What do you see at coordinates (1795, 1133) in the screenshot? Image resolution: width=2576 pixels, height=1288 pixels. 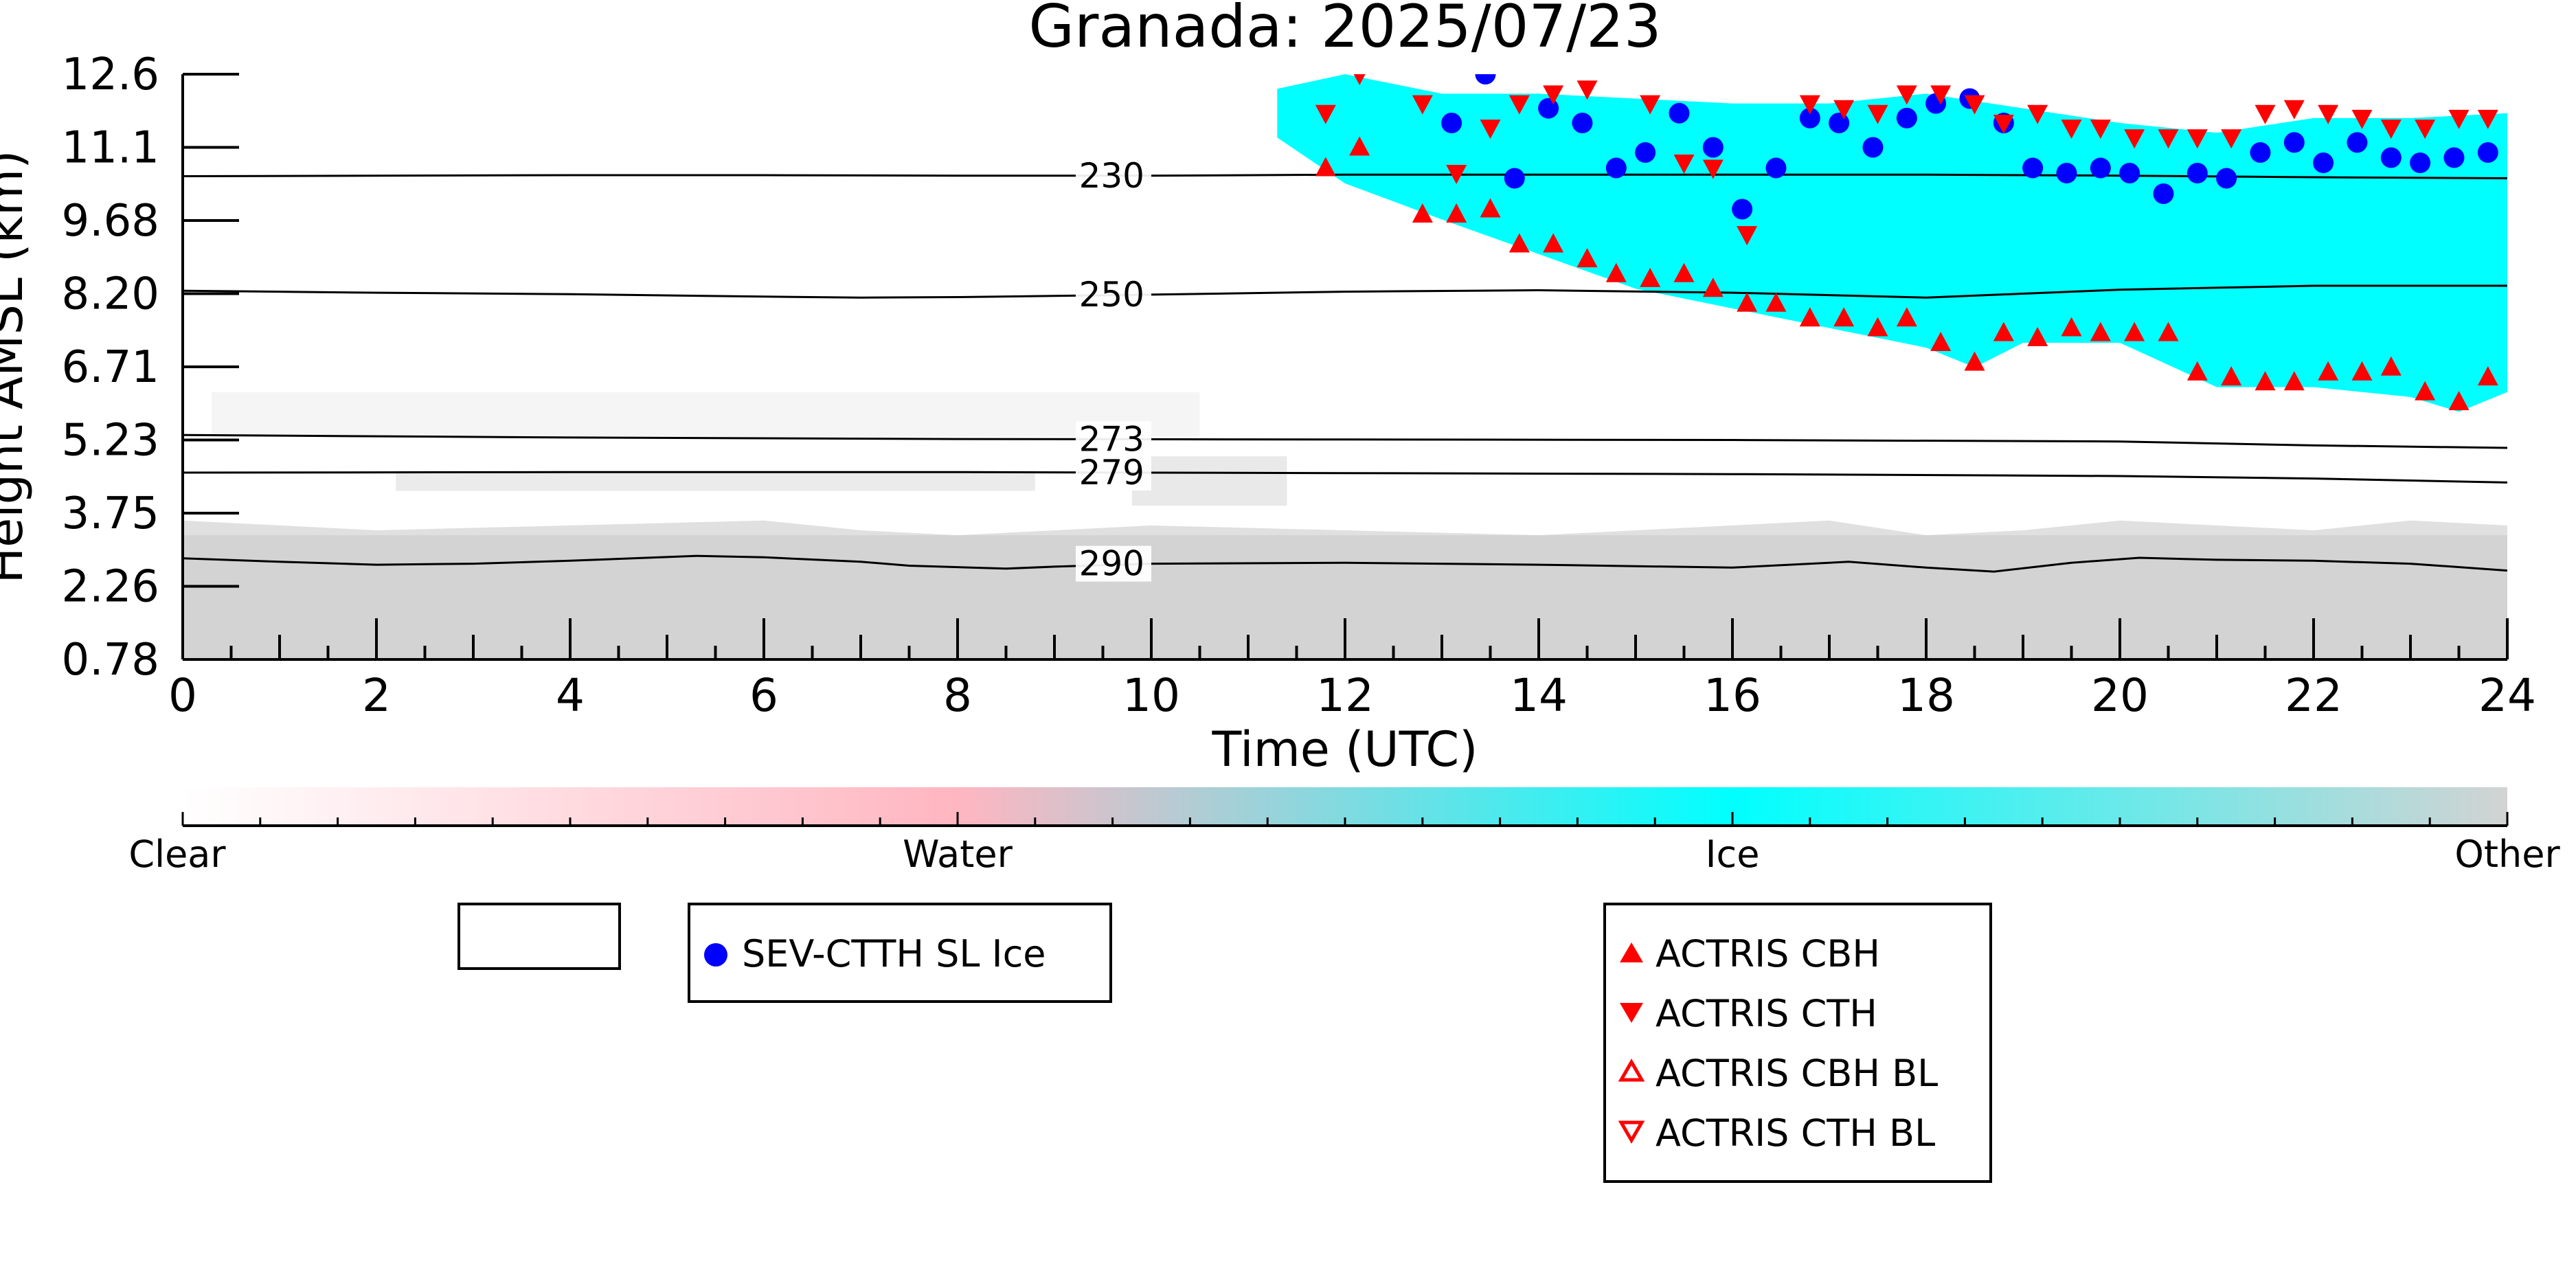 I see `legend-label-actris-cth-bl: ACTRIS CTH BL` at bounding box center [1795, 1133].